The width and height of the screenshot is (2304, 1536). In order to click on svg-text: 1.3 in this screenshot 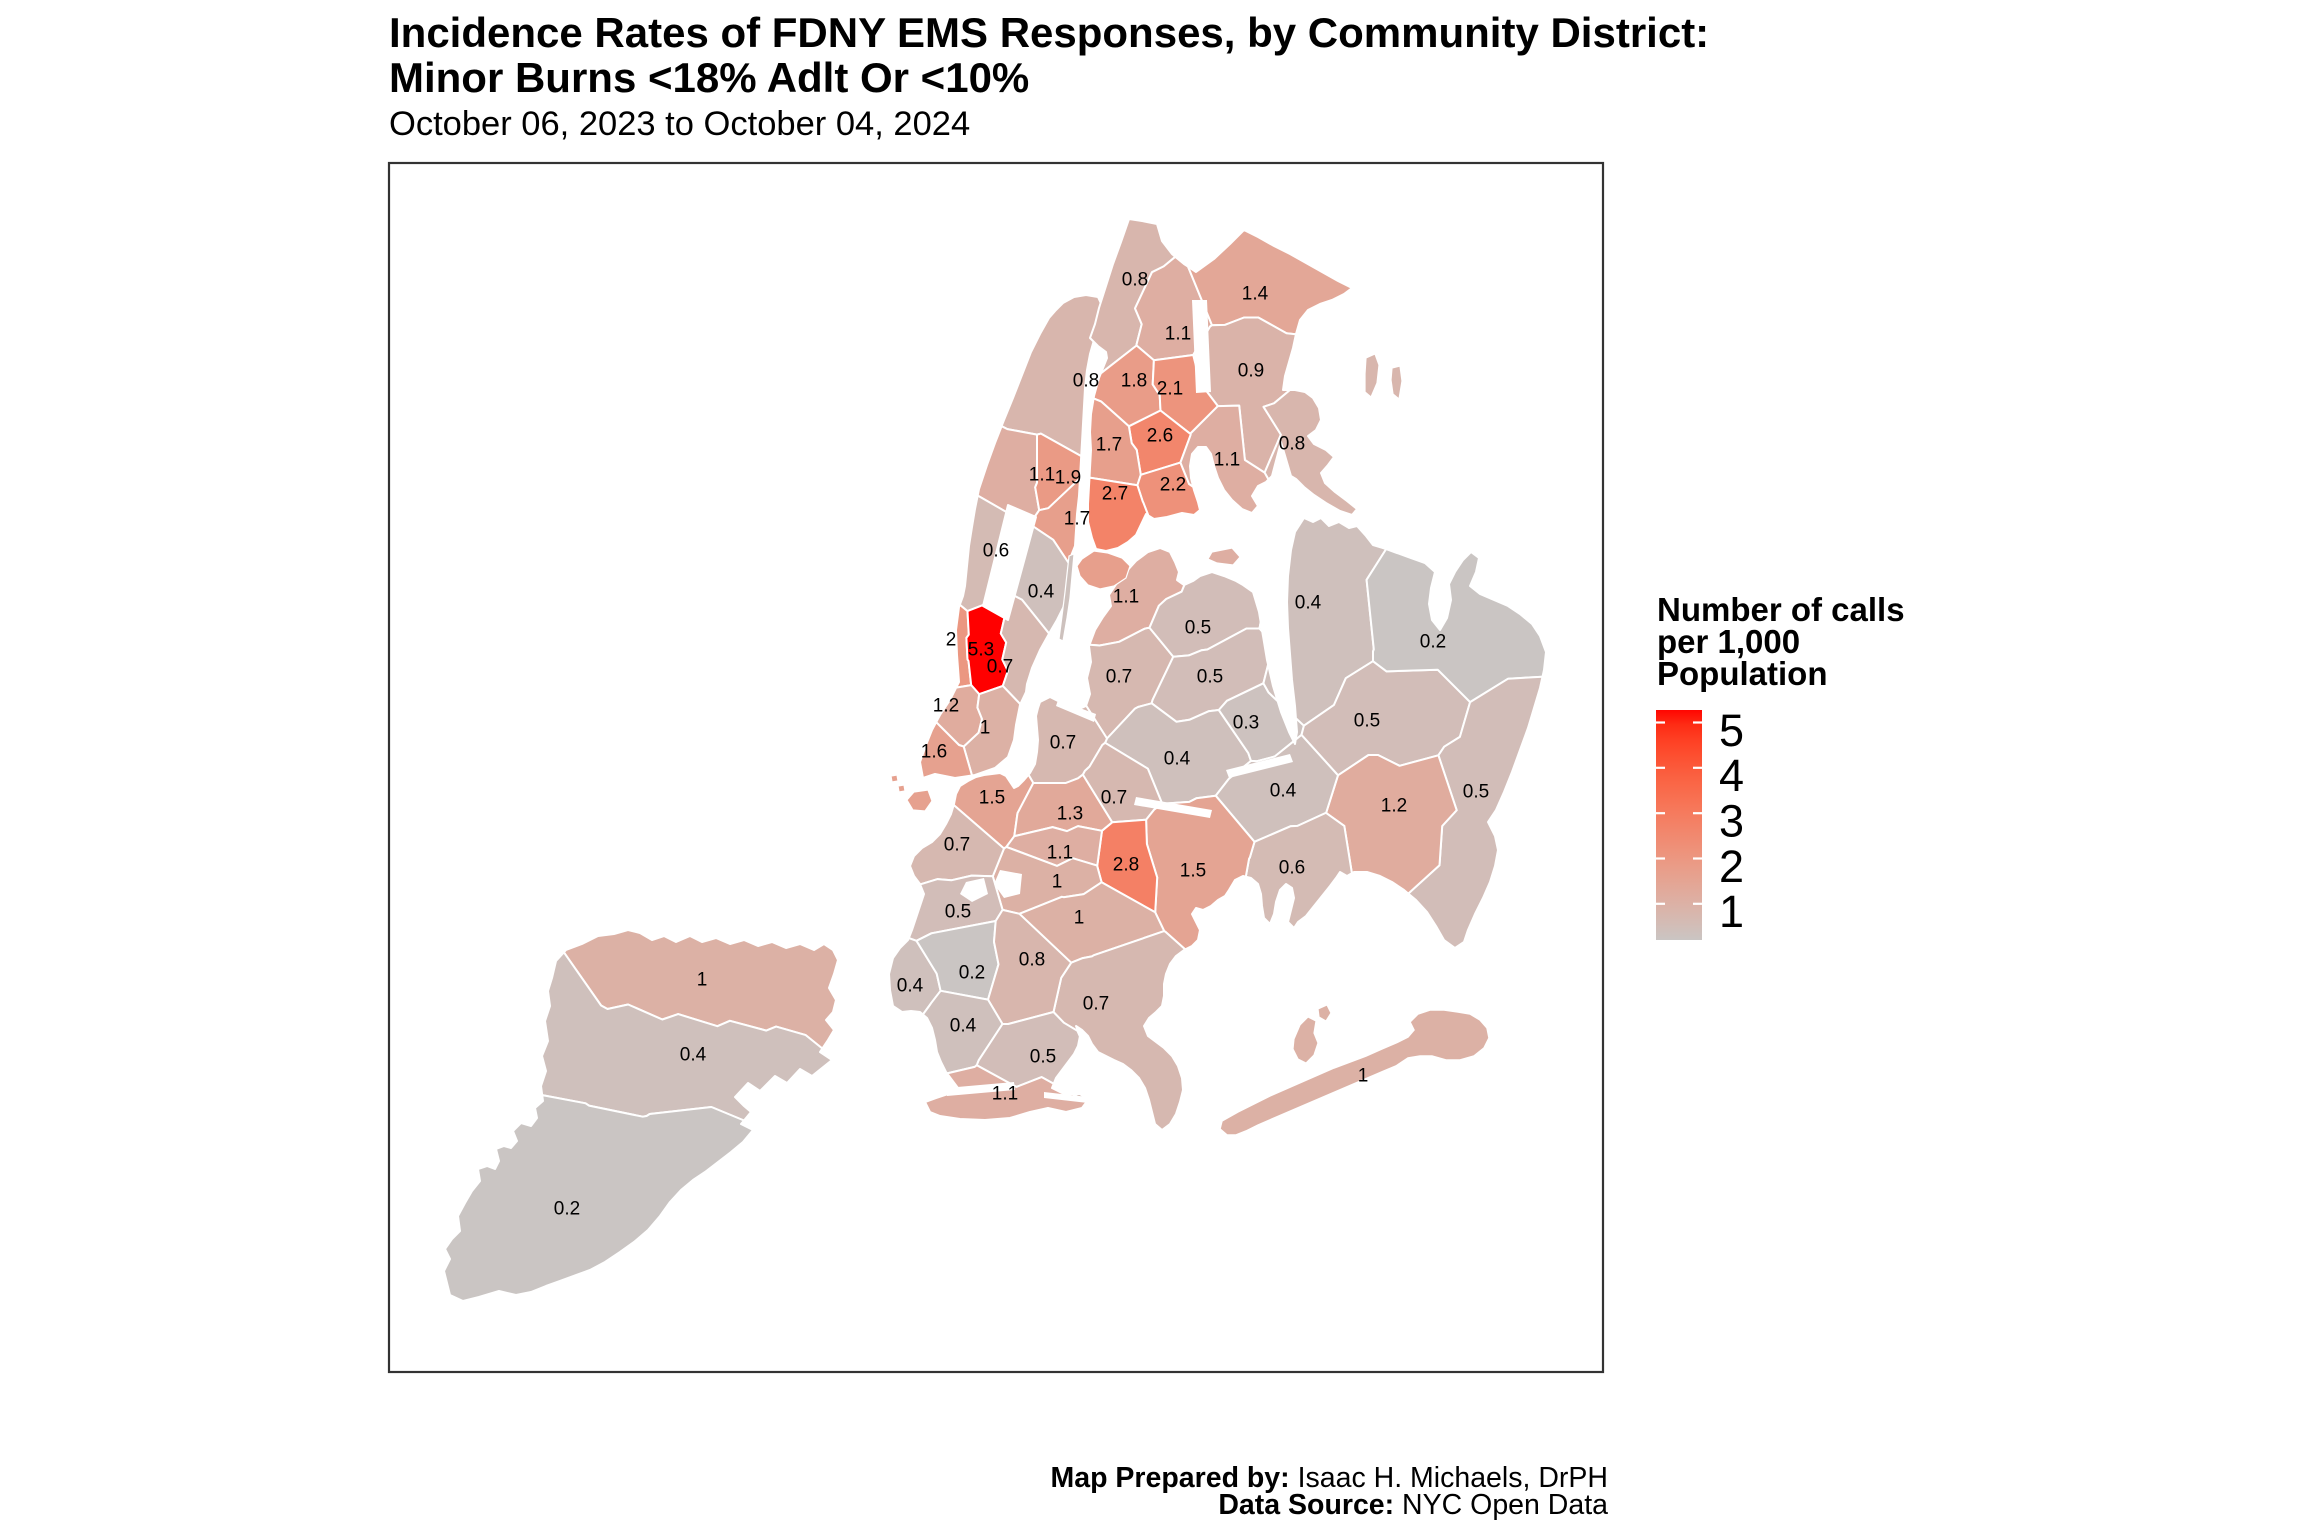, I will do `click(1070, 814)`.